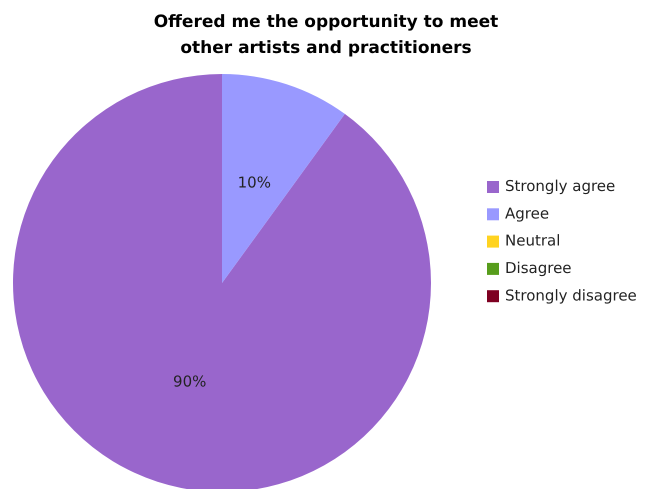 The width and height of the screenshot is (652, 489). I want to click on legend-label: Agree, so click(527, 213).